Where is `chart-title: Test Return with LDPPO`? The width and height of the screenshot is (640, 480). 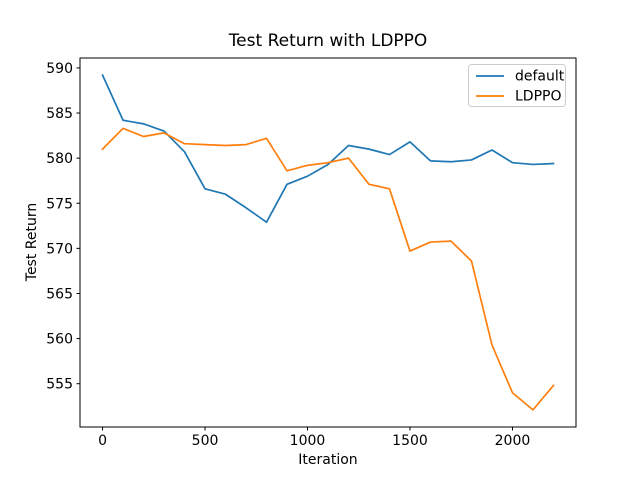
chart-title: Test Return with LDPPO is located at coordinates (328, 41).